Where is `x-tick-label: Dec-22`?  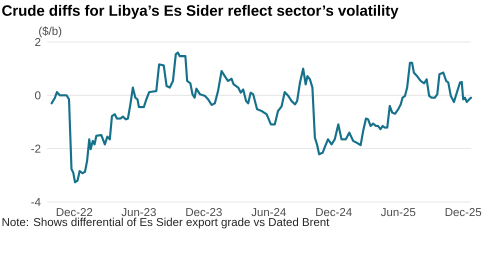 x-tick-label: Dec-22 is located at coordinates (74, 212).